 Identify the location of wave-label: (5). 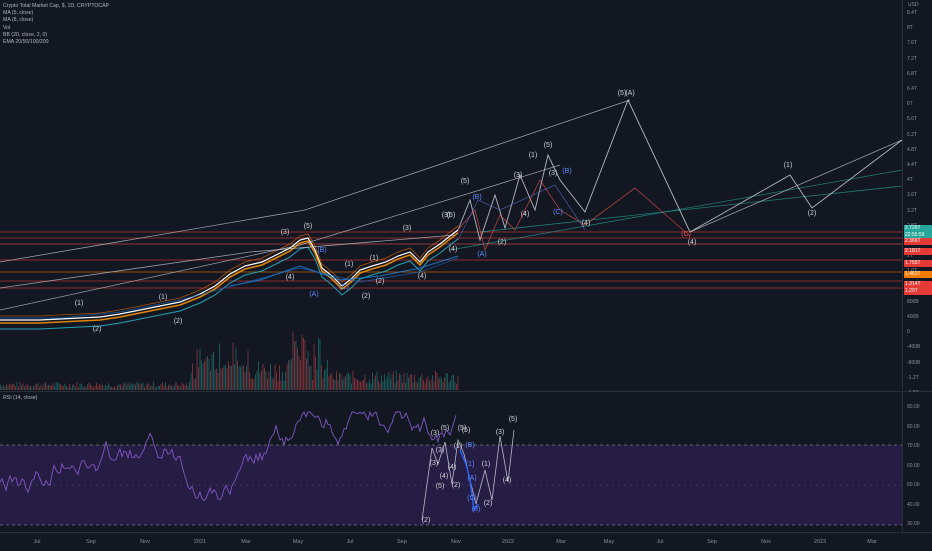
(622, 93).